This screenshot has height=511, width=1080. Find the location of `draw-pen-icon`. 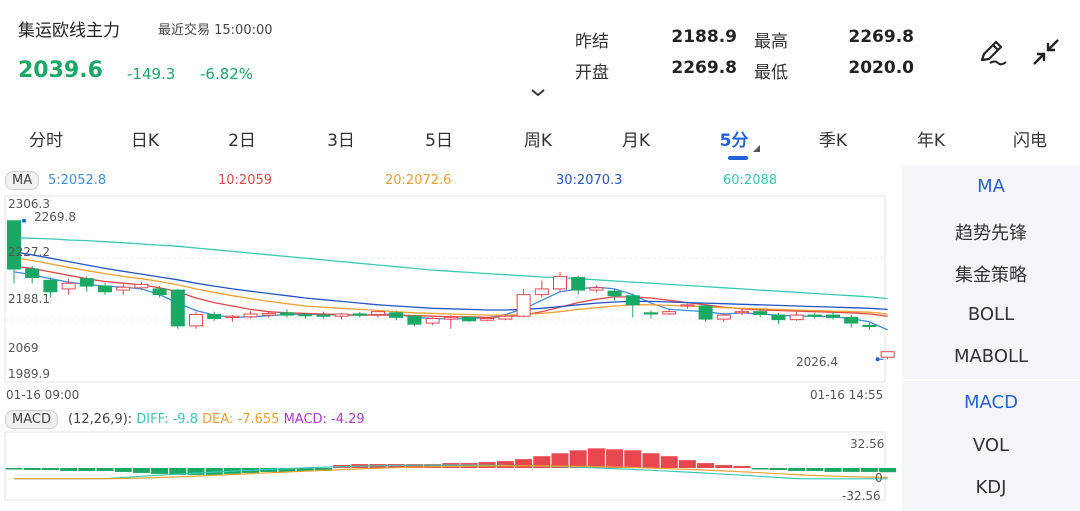

draw-pen-icon is located at coordinates (992, 52).